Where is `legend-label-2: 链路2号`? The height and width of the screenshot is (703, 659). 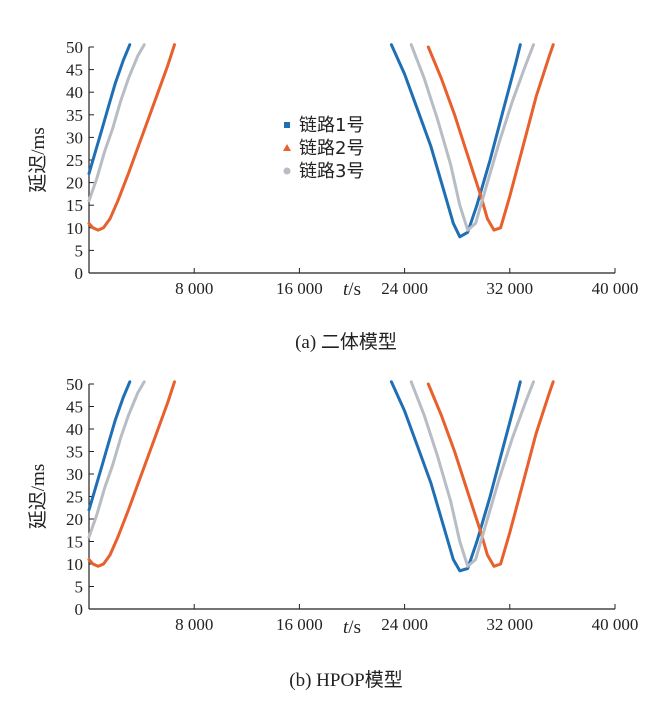 legend-label-2: 链路2号 is located at coordinates (331, 148).